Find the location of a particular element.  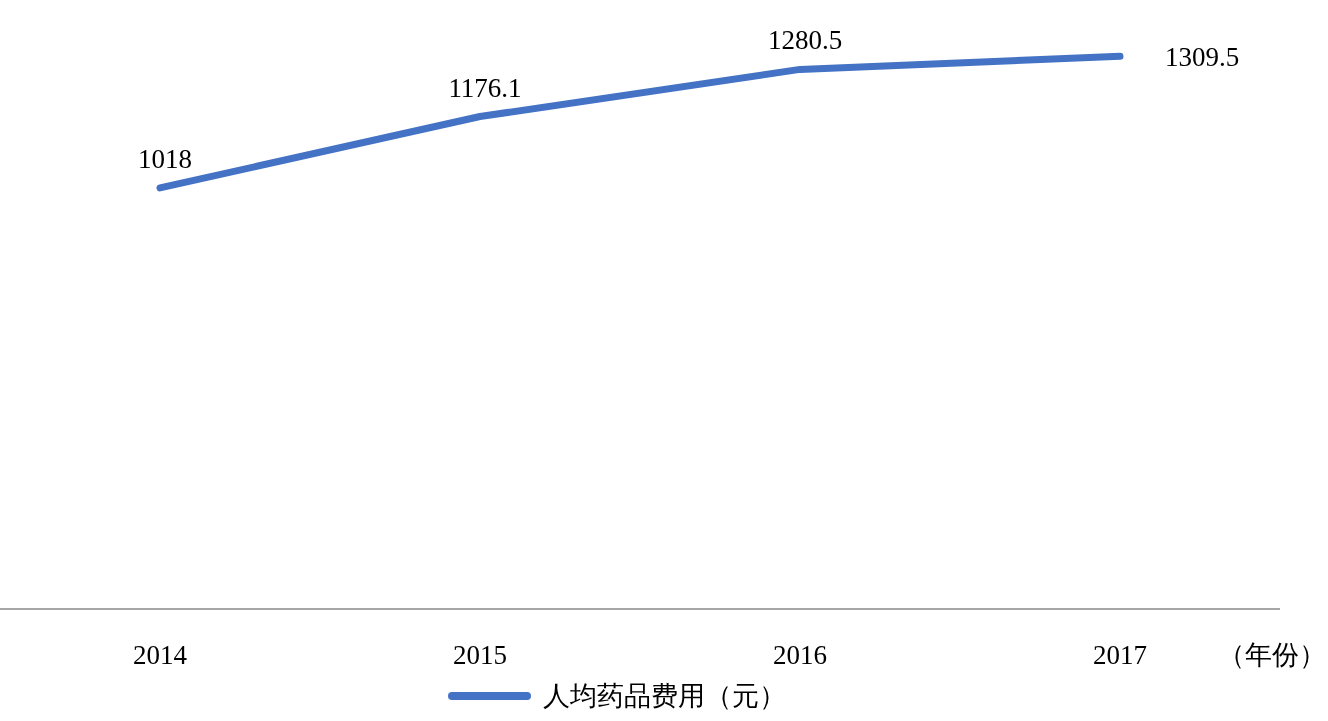

data-label: 1309.5 is located at coordinates (1202, 57).